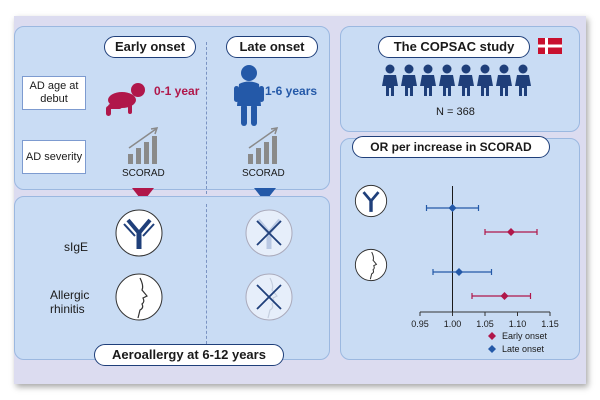 The image size is (600, 400). Describe the element at coordinates (263, 173) in the screenshot. I see `scorad-late-label: SCORAD` at that location.